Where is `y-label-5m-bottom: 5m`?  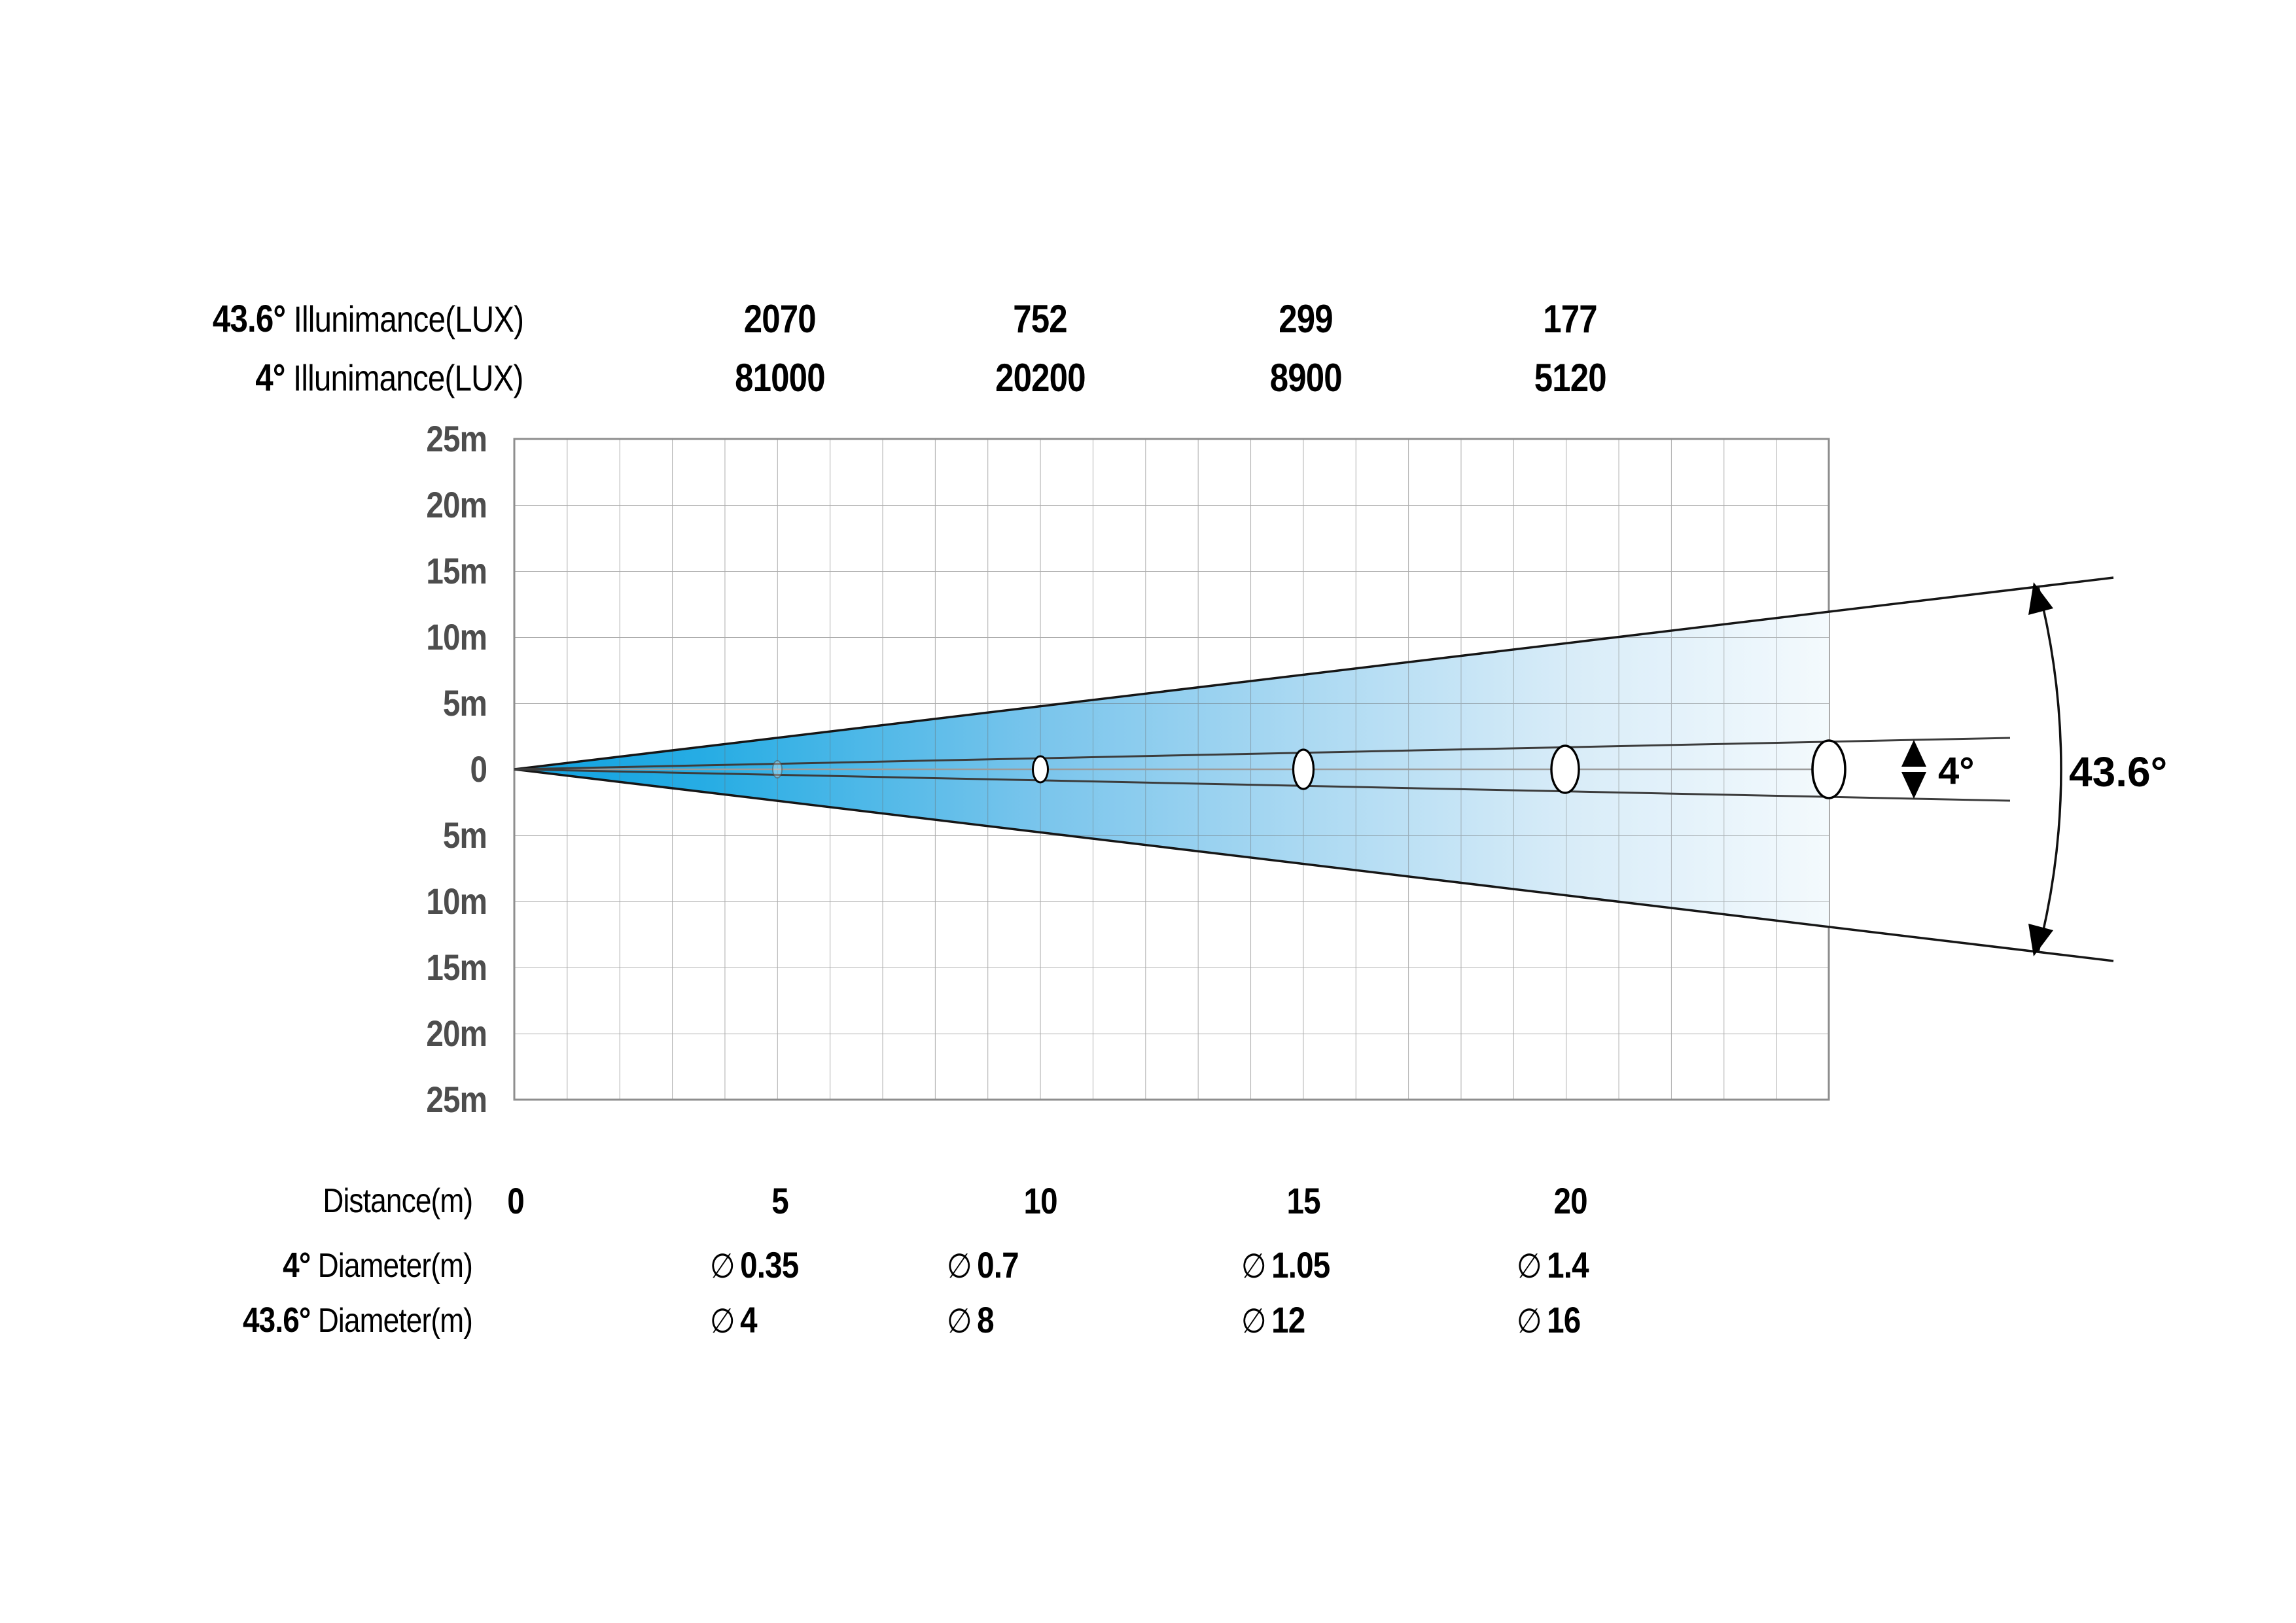 y-label-5m-bottom: 5m is located at coordinates (464, 835).